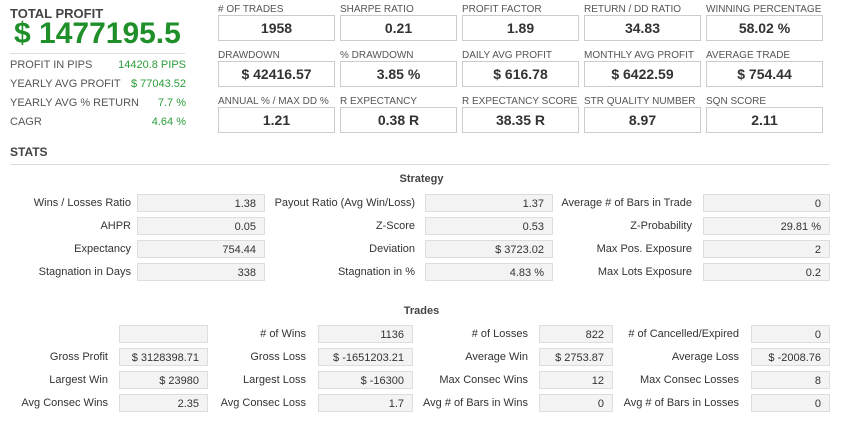  Describe the element at coordinates (26, 122) in the screenshot. I see `summary-label: CAGR` at that location.